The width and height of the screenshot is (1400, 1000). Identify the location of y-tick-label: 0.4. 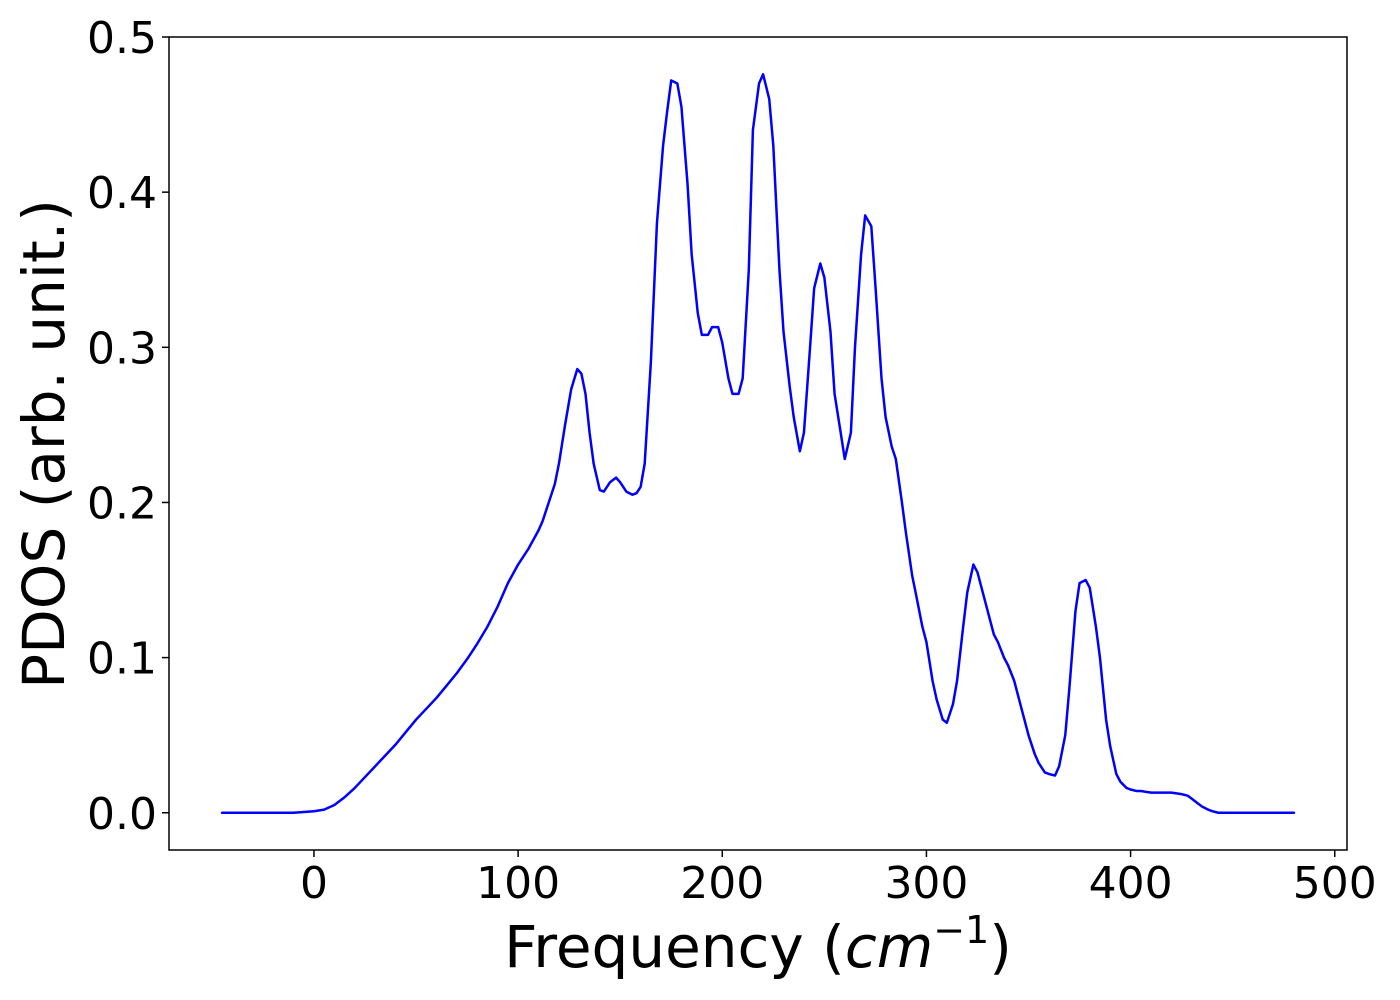
(122, 193).